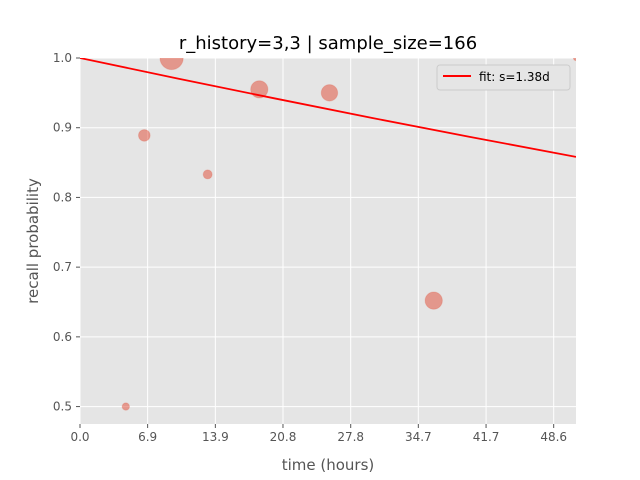 The image size is (640, 480). I want to click on chart-title: r_history=3,3 | sample_size=166, so click(328, 43).